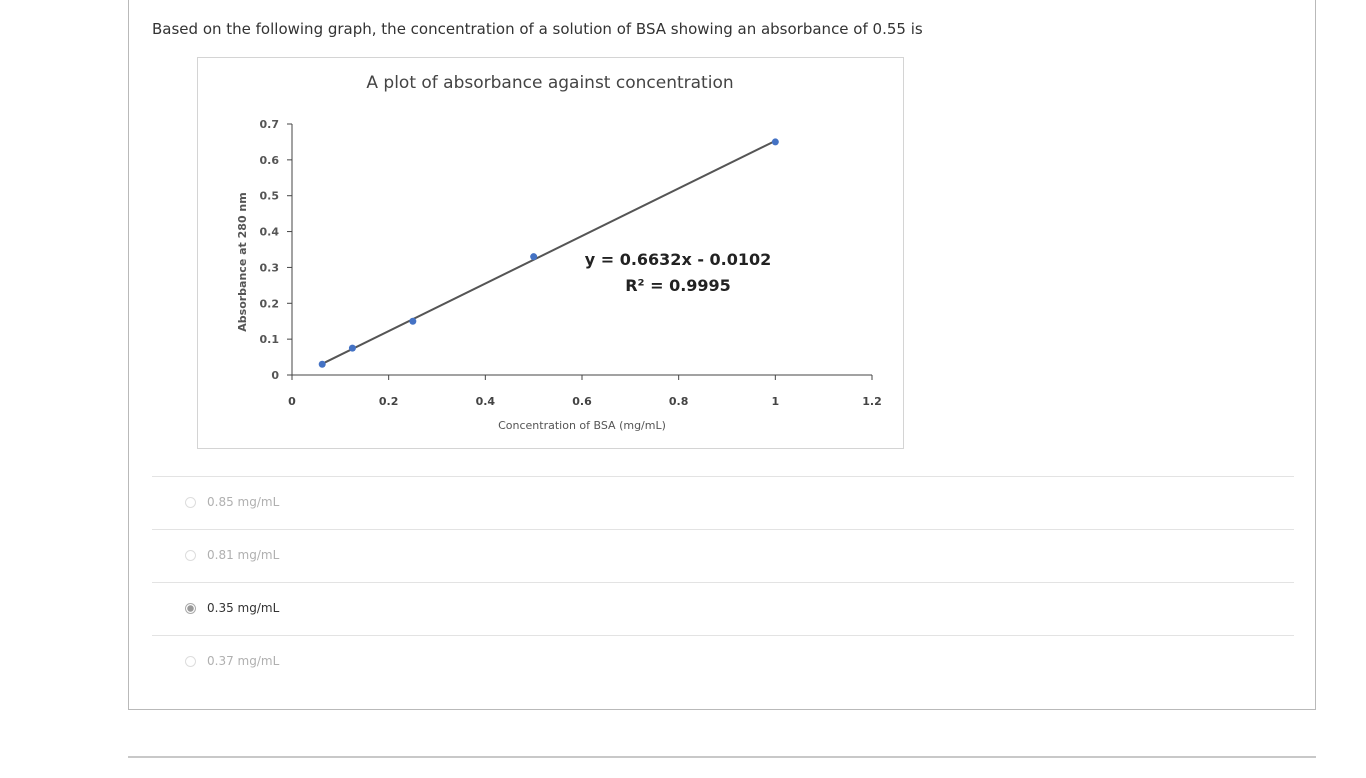 The image size is (1366, 778). What do you see at coordinates (270, 232) in the screenshot?
I see `y-tick-label: 0.4` at bounding box center [270, 232].